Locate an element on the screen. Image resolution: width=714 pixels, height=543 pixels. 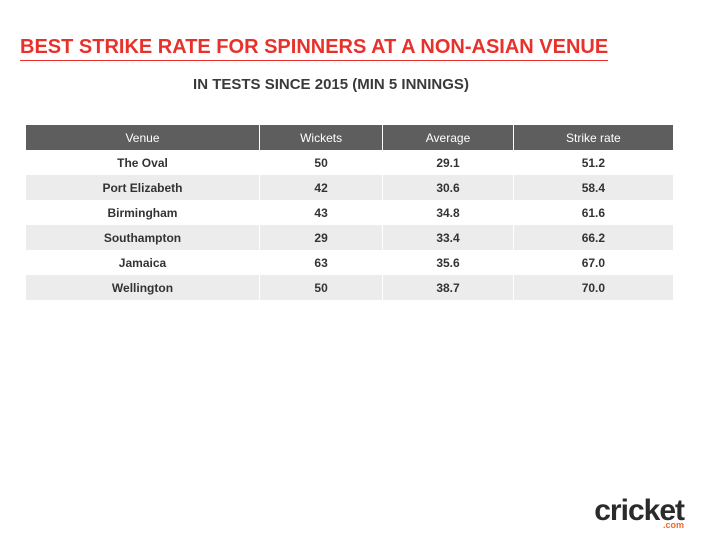
table-cell: Jamaica is located at coordinates (142, 262).